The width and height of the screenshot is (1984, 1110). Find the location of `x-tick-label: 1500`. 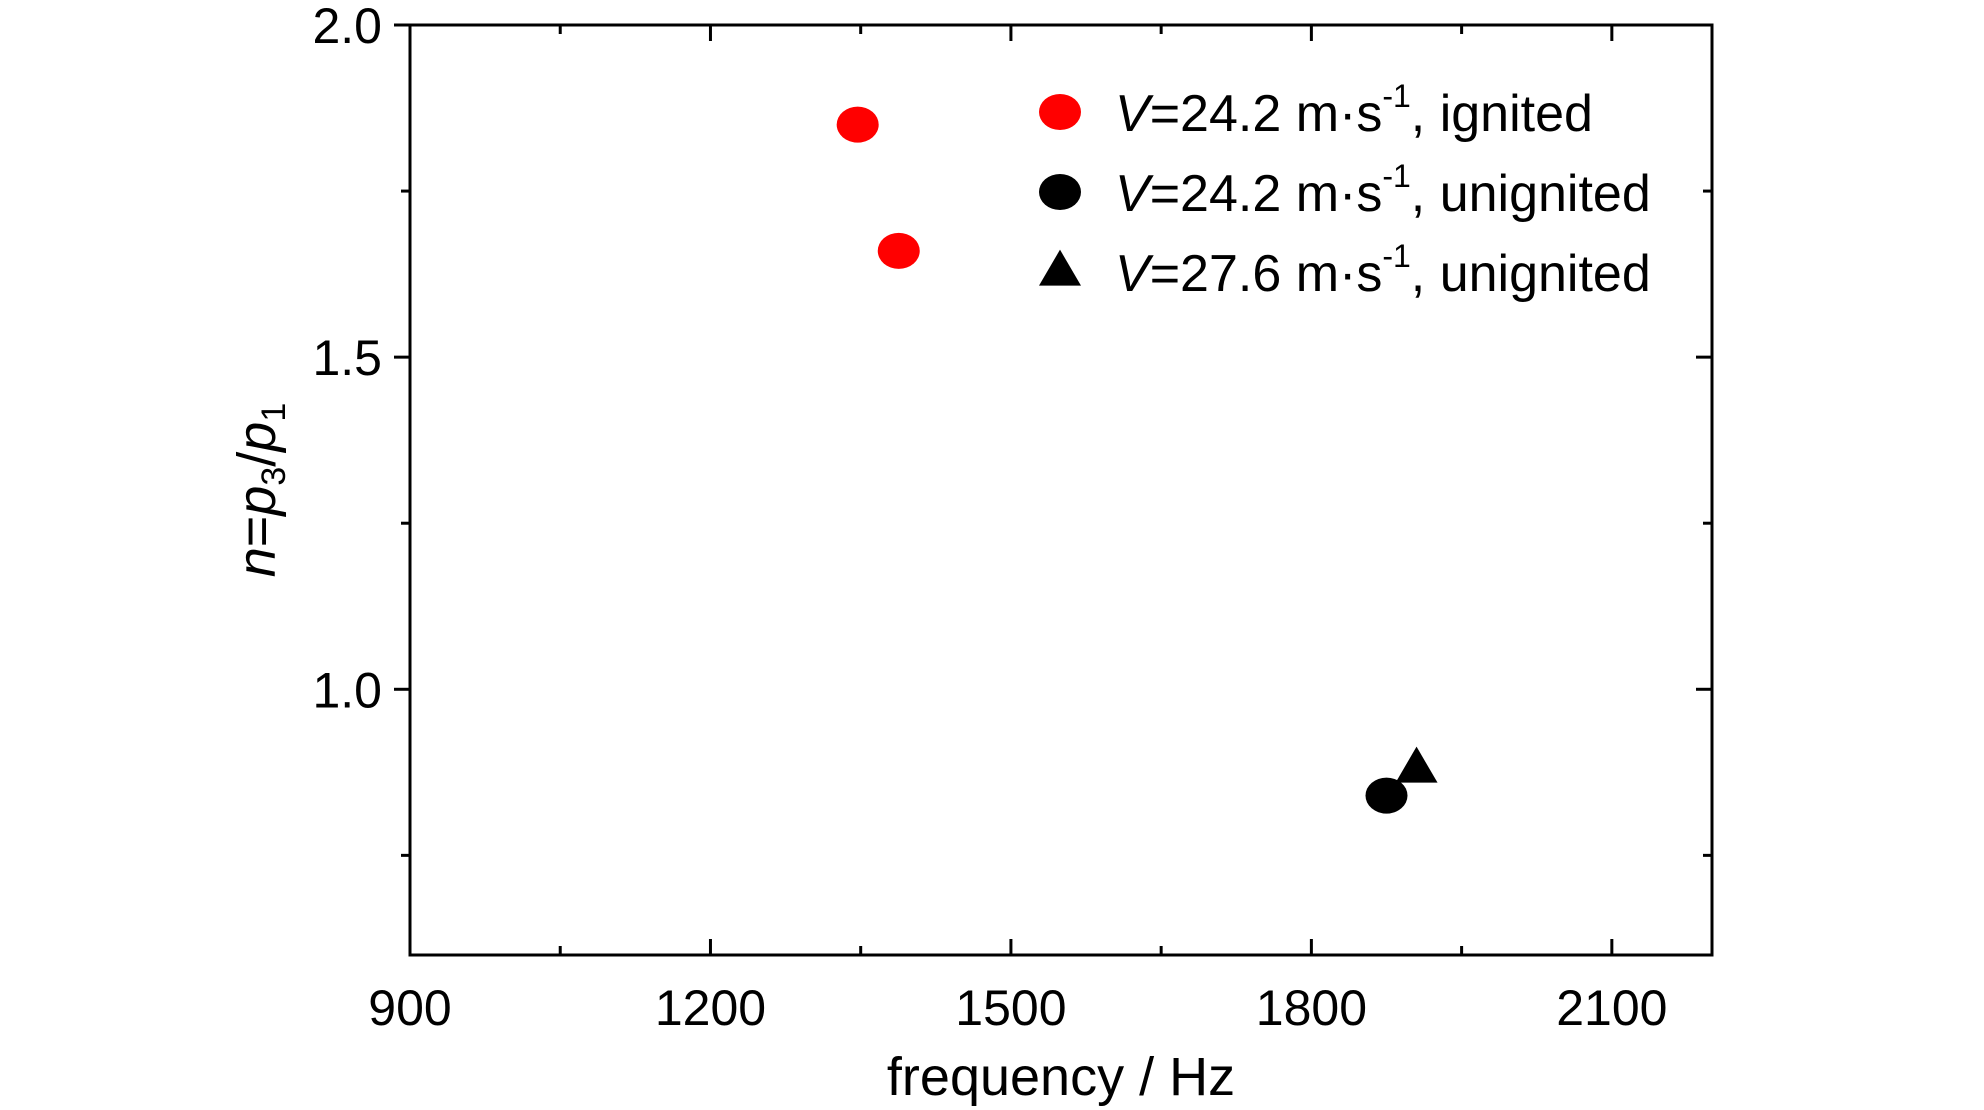

x-tick-label: 1500 is located at coordinates (1010, 1008).